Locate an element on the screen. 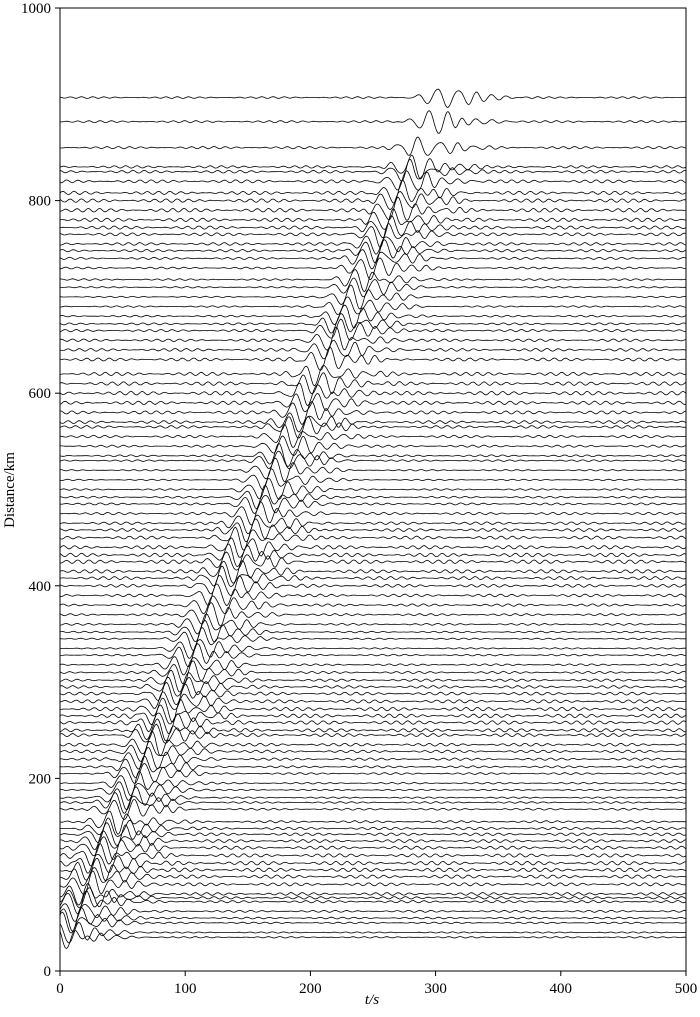 Image resolution: width=700 pixels, height=1017 pixels. x-tick-label: 100 is located at coordinates (185, 989).